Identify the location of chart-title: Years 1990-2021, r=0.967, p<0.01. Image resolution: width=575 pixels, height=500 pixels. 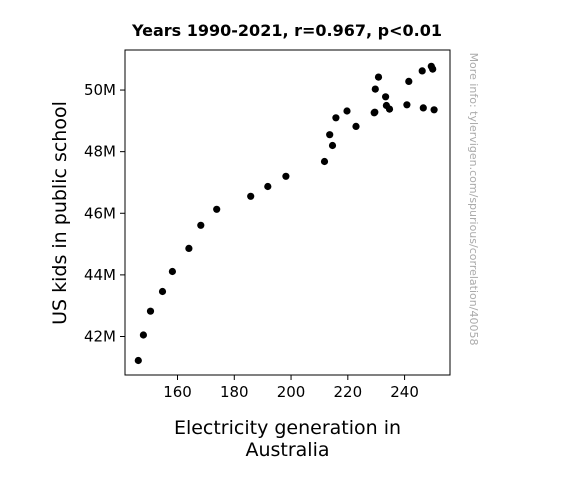
(286, 30).